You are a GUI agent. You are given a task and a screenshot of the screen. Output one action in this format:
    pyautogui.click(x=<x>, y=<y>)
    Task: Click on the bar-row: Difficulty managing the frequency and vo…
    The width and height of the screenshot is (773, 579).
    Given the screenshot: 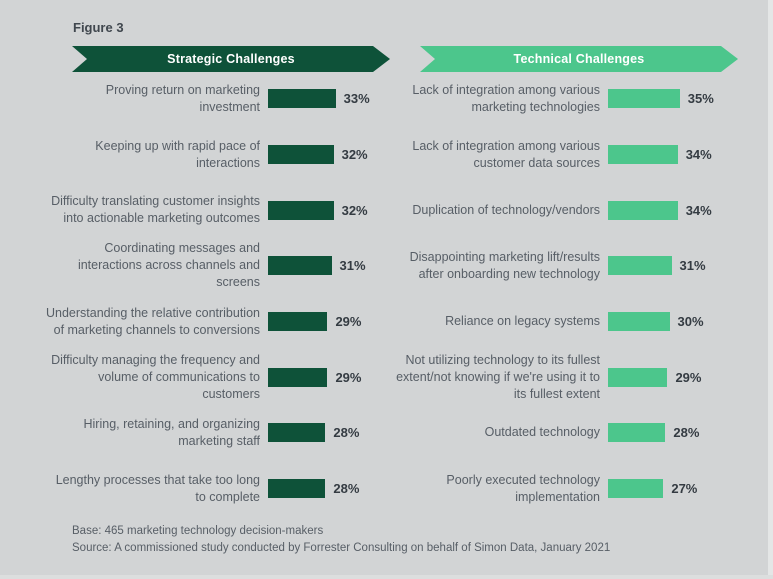 What is the action you would take?
    pyautogui.click(x=216, y=377)
    